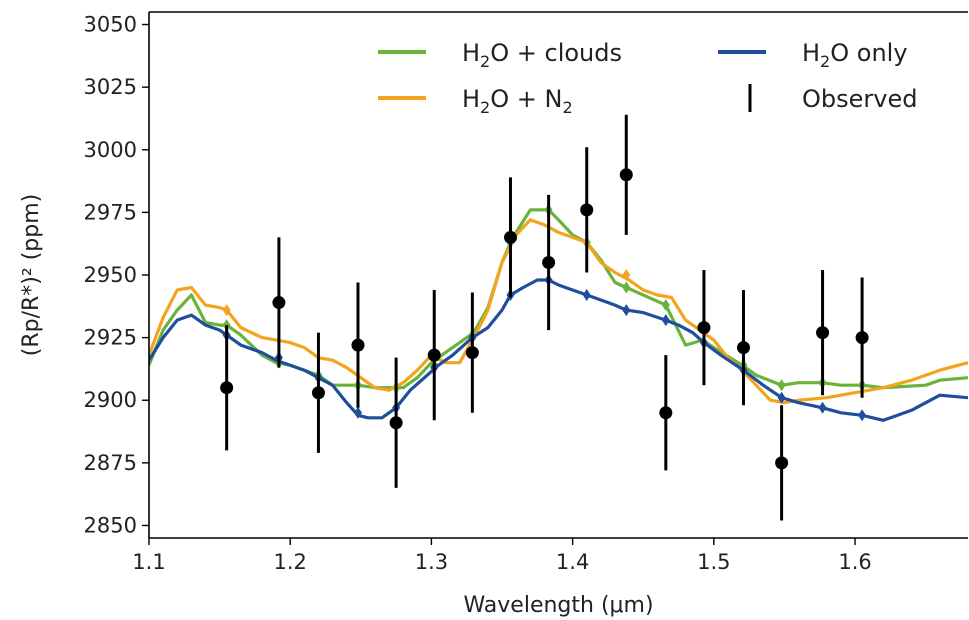 The height and width of the screenshot is (620, 969). I want to click on y-tick-label: 2850, so click(110, 525).